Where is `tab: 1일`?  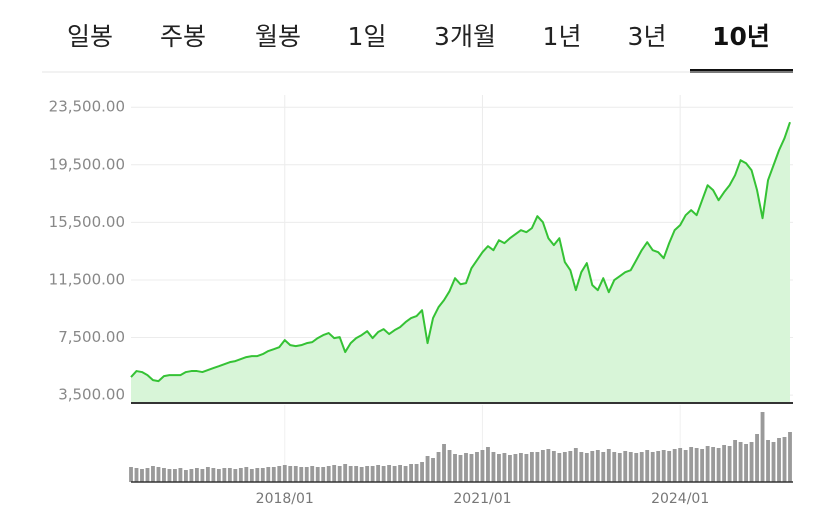
tab: 1일 is located at coordinates (367, 36).